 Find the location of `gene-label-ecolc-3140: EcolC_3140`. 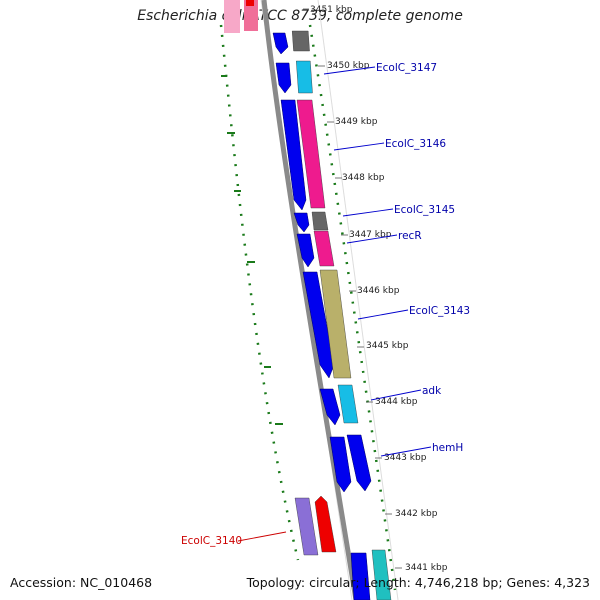

gene-label-ecolc-3140: EcolC_3140 is located at coordinates (211, 541).